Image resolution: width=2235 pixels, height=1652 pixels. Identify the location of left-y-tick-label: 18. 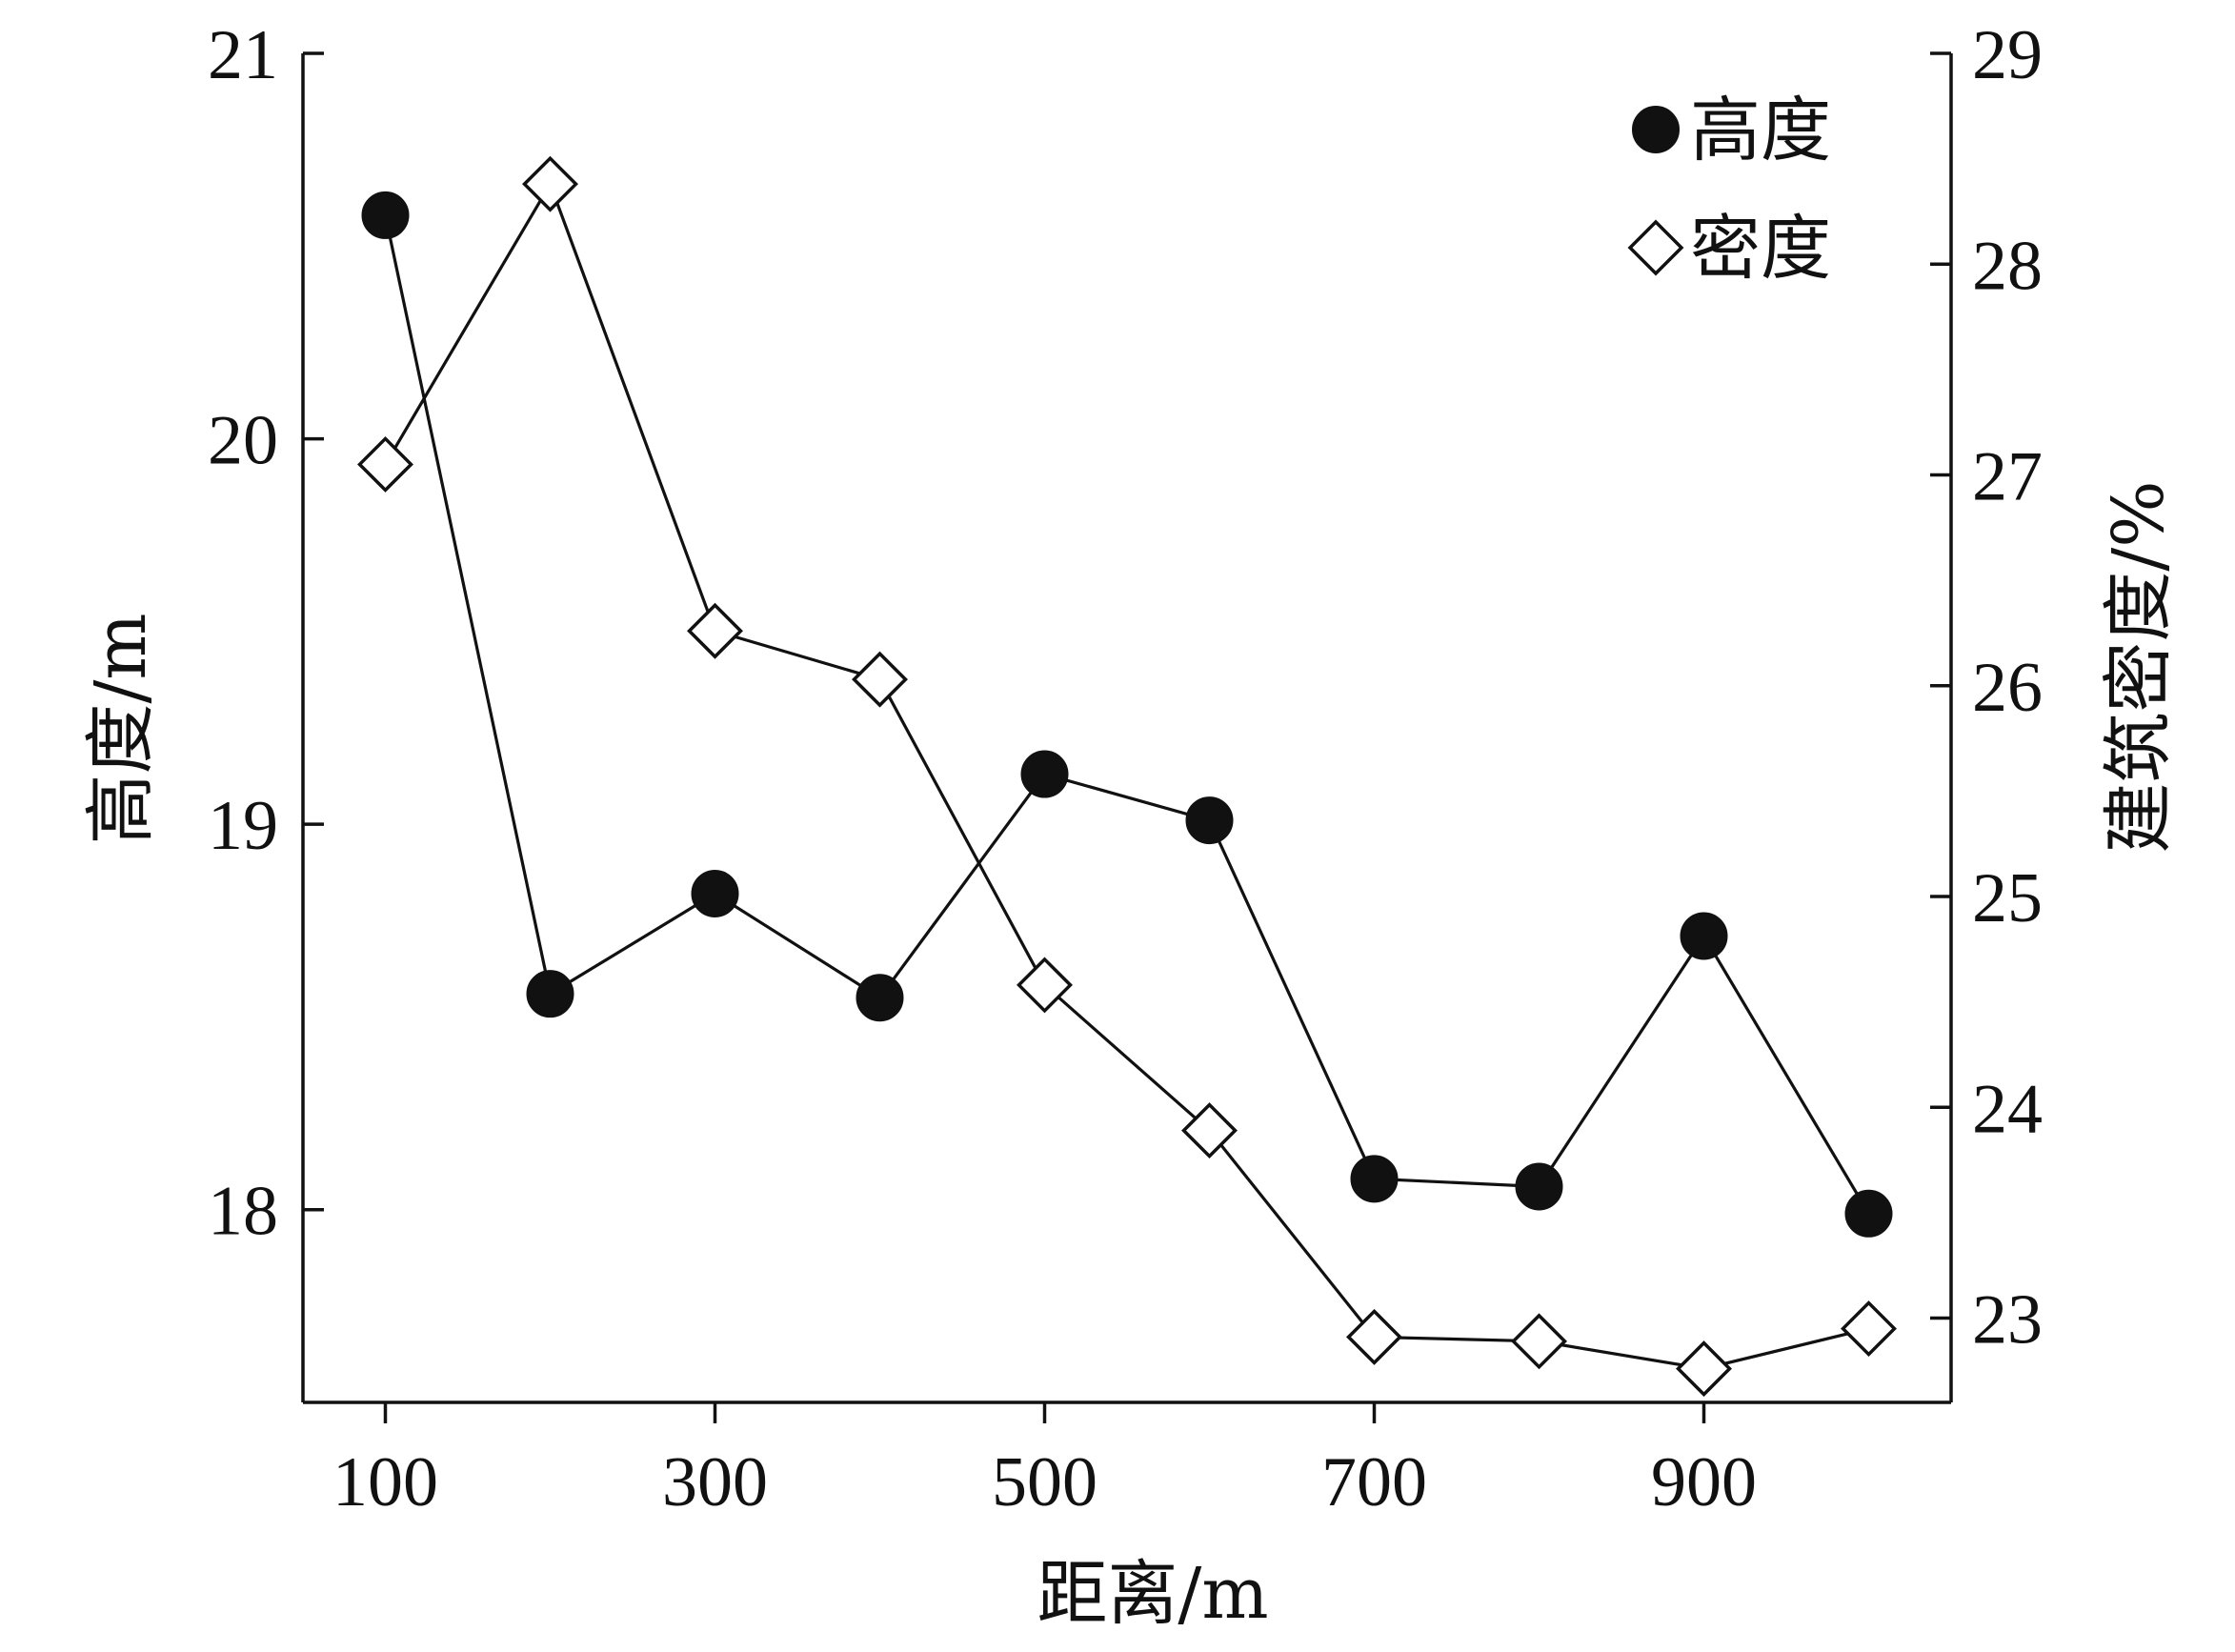
(243, 1212).